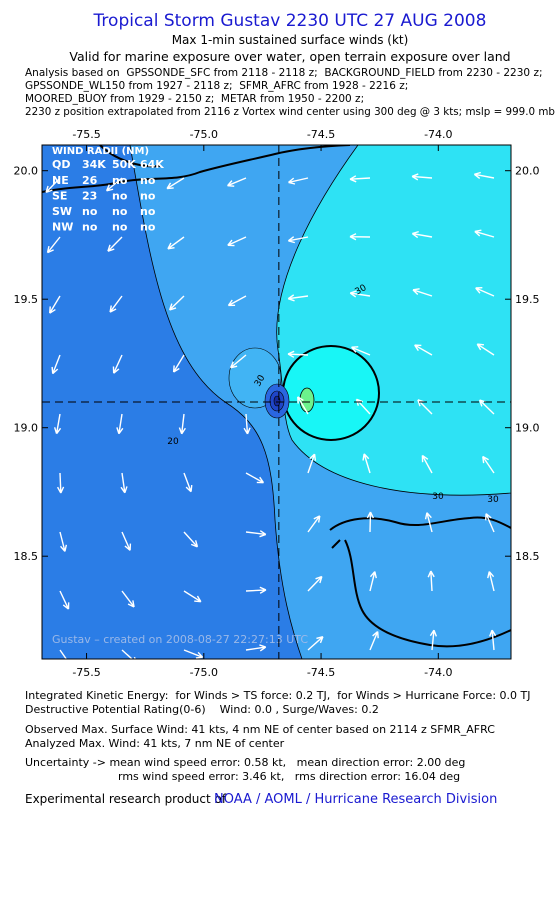  What do you see at coordinates (152, 164) in the screenshot?
I see `table-header: 64K` at bounding box center [152, 164].